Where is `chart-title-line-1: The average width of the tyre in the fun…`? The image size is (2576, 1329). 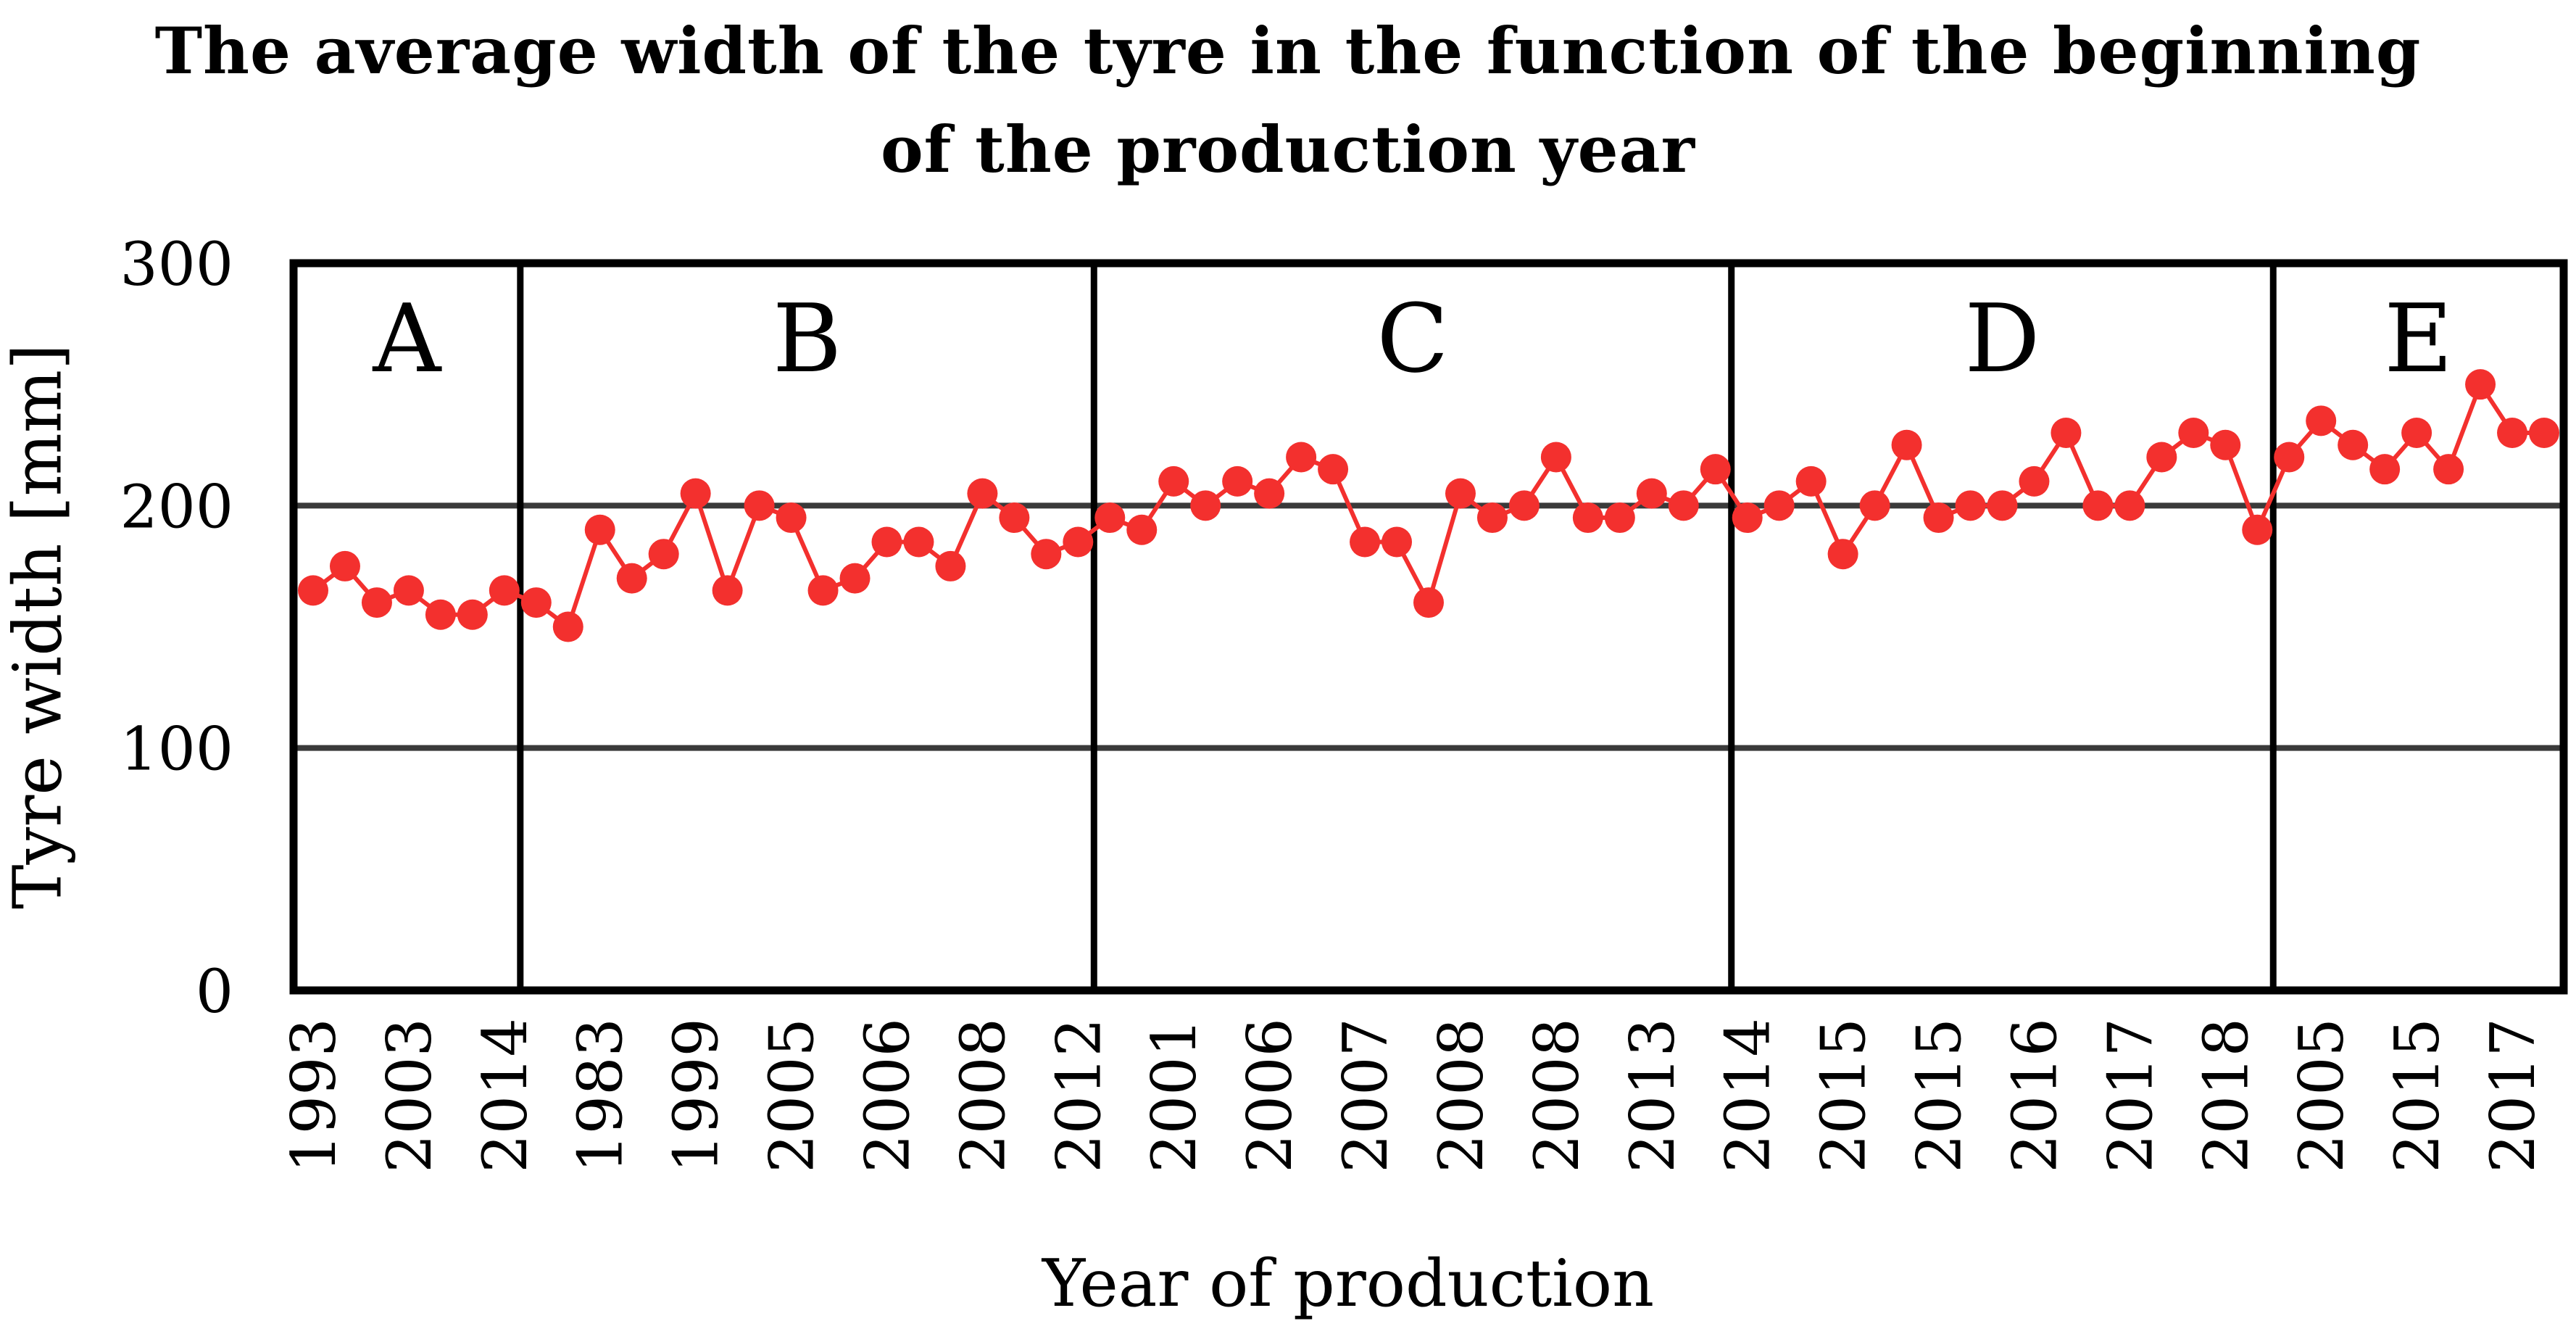 chart-title-line-1: The average width of the tyre in the fun… is located at coordinates (1288, 50).